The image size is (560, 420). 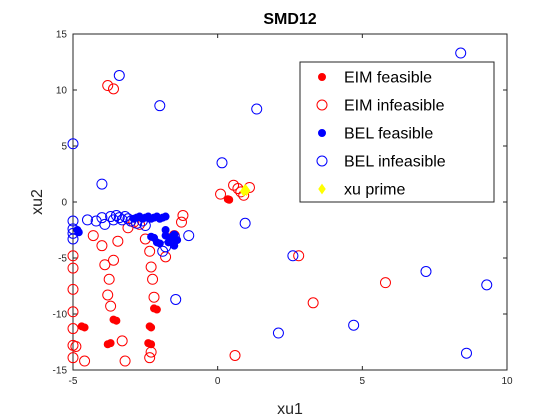 I want to click on legend-entry-label: EIM feasible, so click(x=388, y=78).